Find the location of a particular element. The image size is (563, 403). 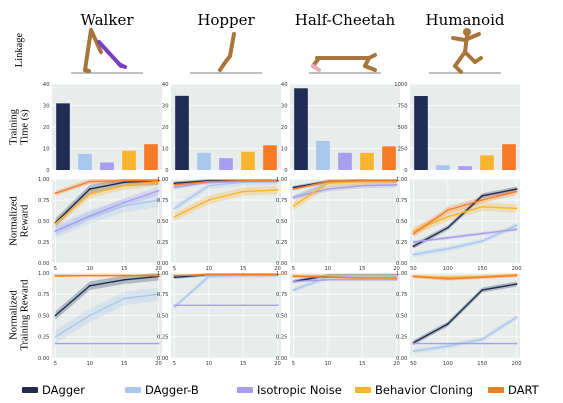

y-tick-label: 0.50 is located at coordinates (163, 316).